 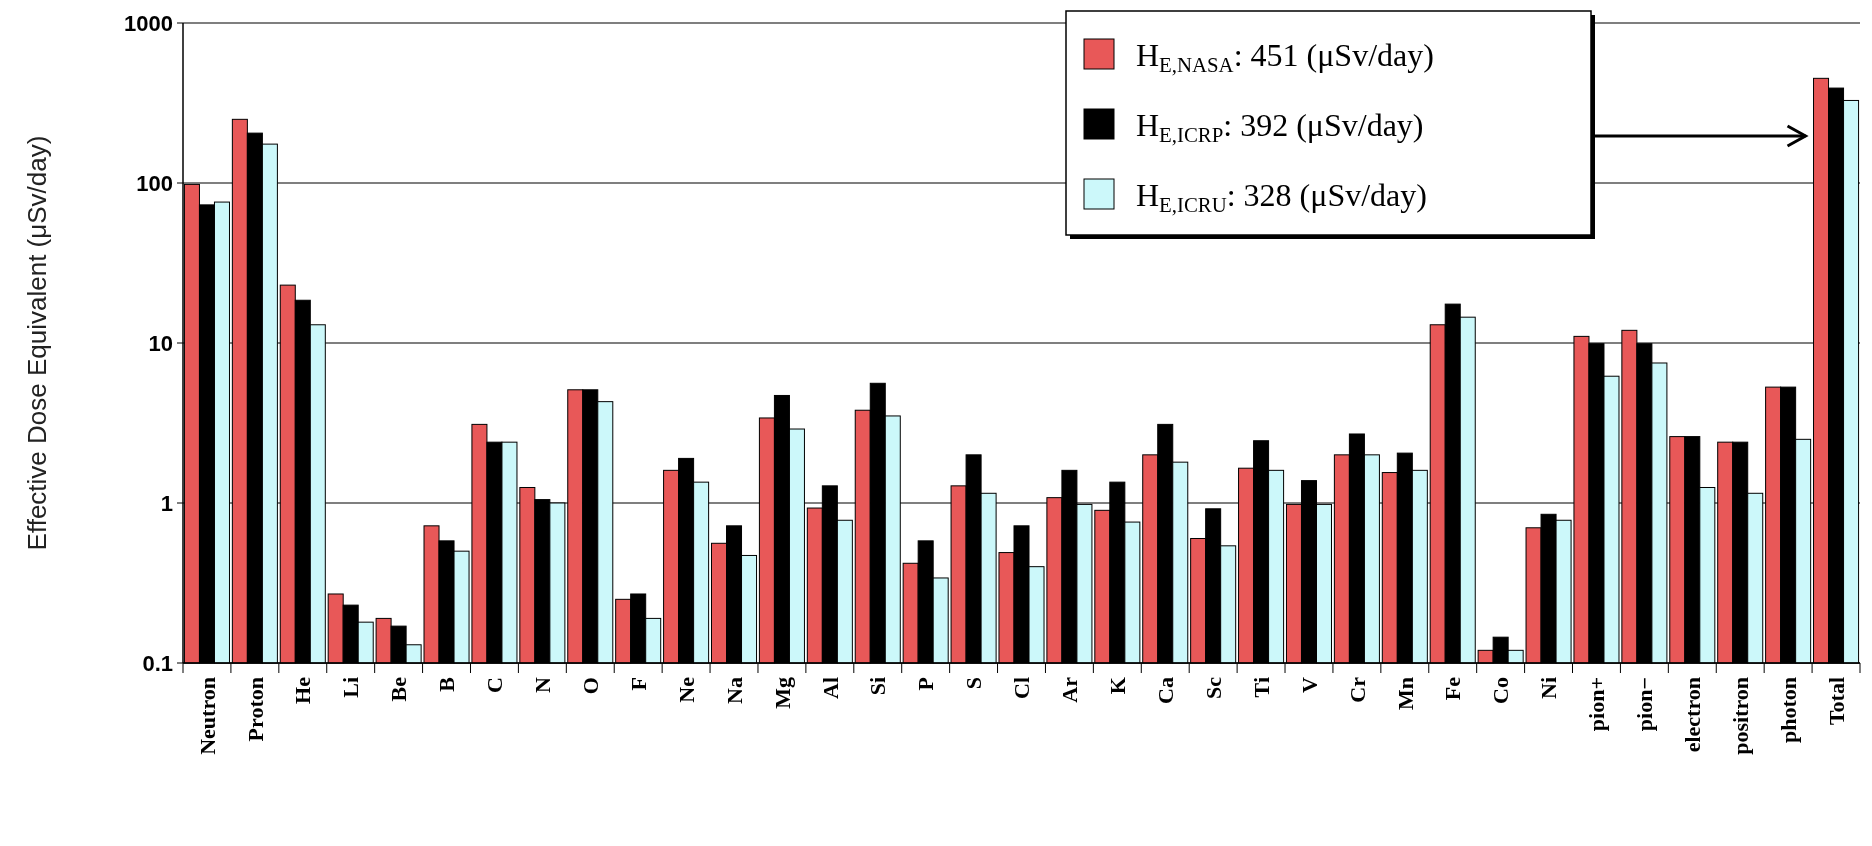 What do you see at coordinates (878, 686) in the screenshot?
I see `x-tick-label: Si` at bounding box center [878, 686].